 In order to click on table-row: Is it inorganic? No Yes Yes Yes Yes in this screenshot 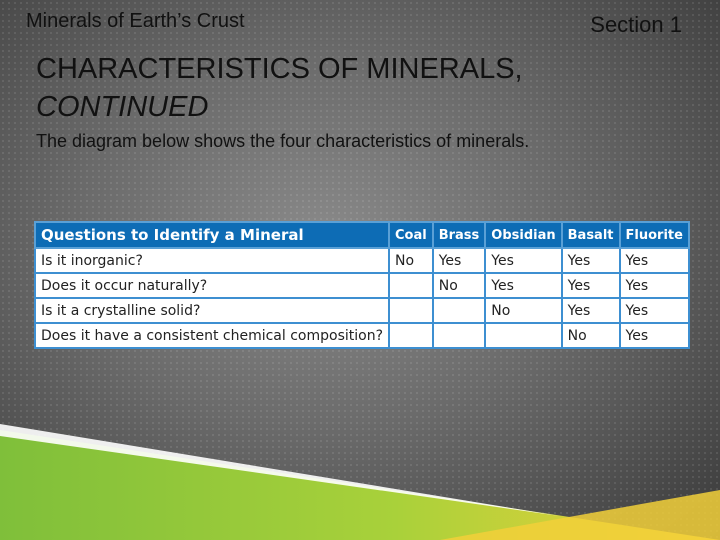, I will do `click(361, 260)`.